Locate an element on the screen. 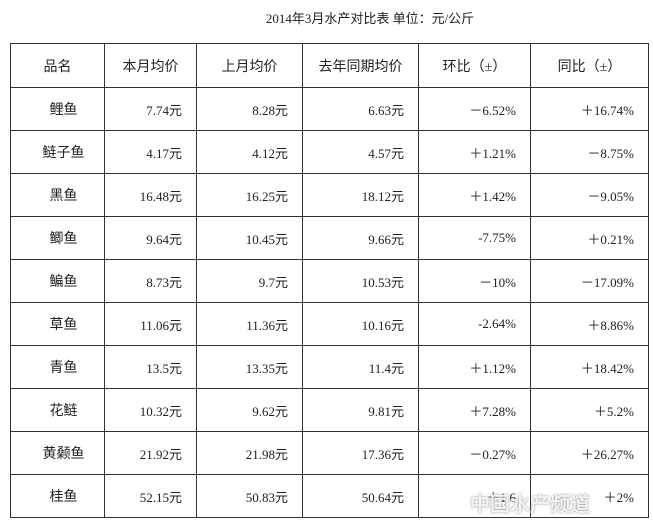  value-cell: －8.75% is located at coordinates (589, 152).